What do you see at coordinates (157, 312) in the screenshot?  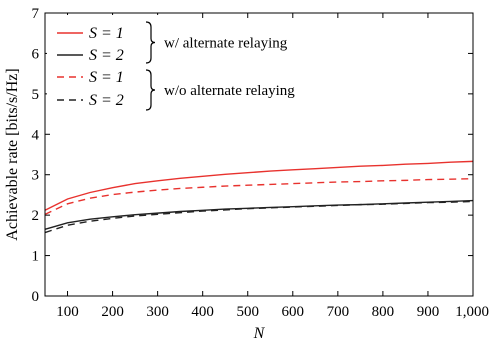 I see `x-tick-label: 300` at bounding box center [157, 312].